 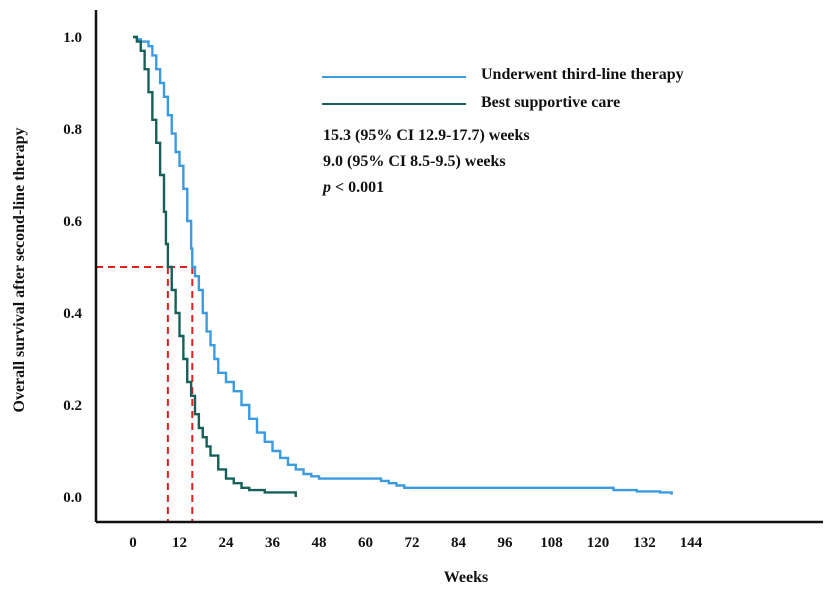 I want to click on p-value-text: p < 0.001, so click(x=352, y=187).